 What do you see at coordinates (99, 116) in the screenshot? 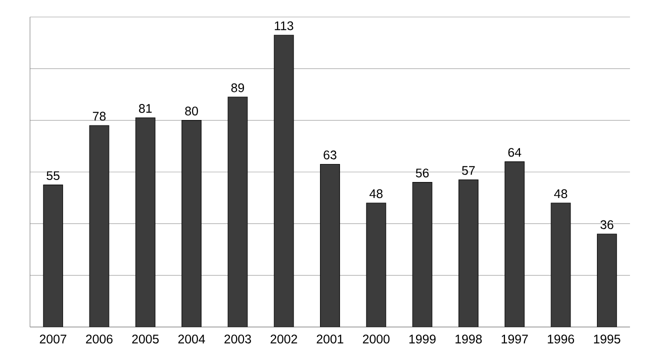
I see `data-label: 78` at bounding box center [99, 116].